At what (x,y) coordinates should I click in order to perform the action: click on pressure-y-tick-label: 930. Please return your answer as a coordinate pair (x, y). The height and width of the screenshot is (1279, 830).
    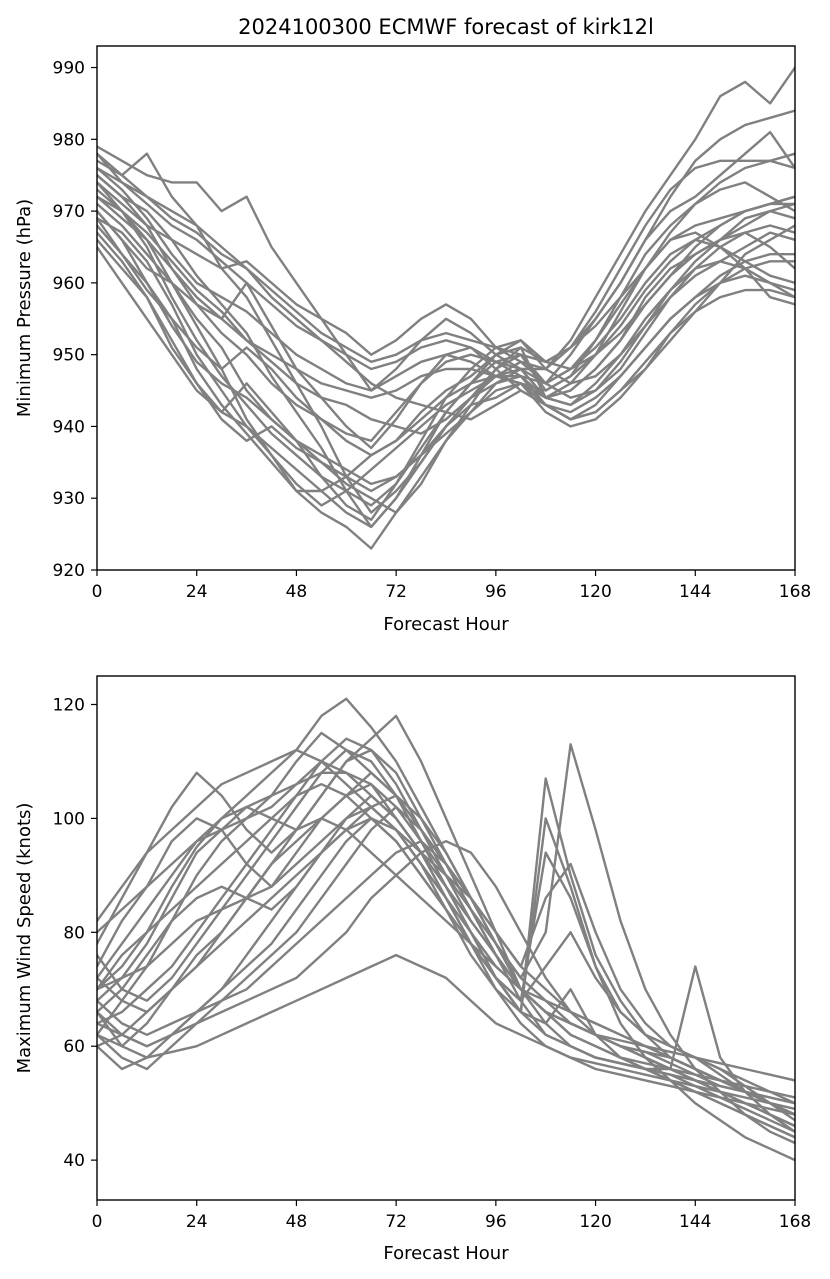
    Looking at the image, I should click on (69, 499).